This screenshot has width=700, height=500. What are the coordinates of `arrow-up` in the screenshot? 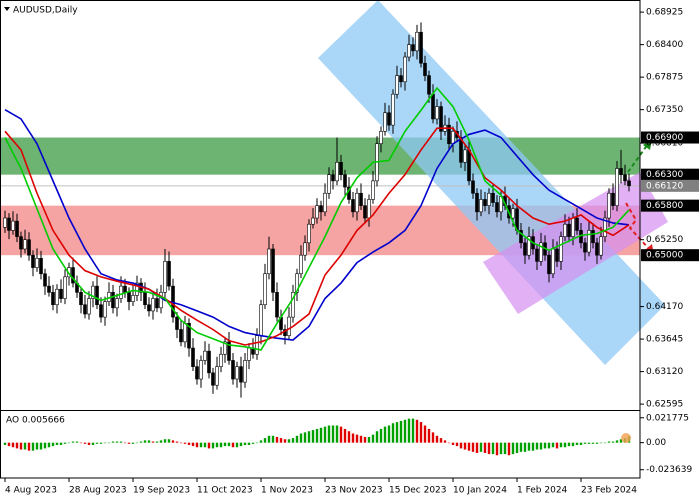 It's located at (638, 158).